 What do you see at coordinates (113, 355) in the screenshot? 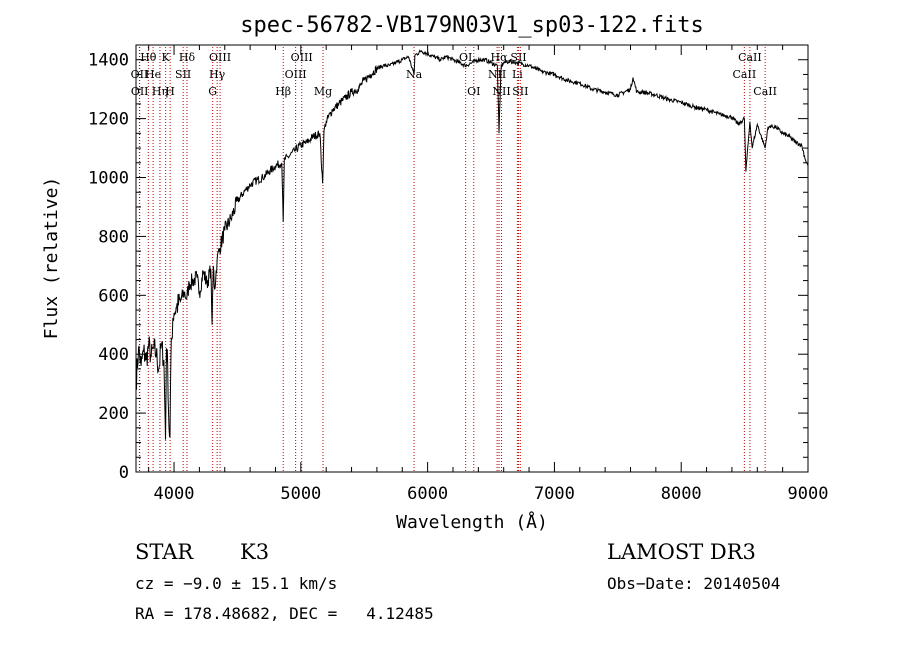
I see `y-tick-label: 400` at bounding box center [113, 355].